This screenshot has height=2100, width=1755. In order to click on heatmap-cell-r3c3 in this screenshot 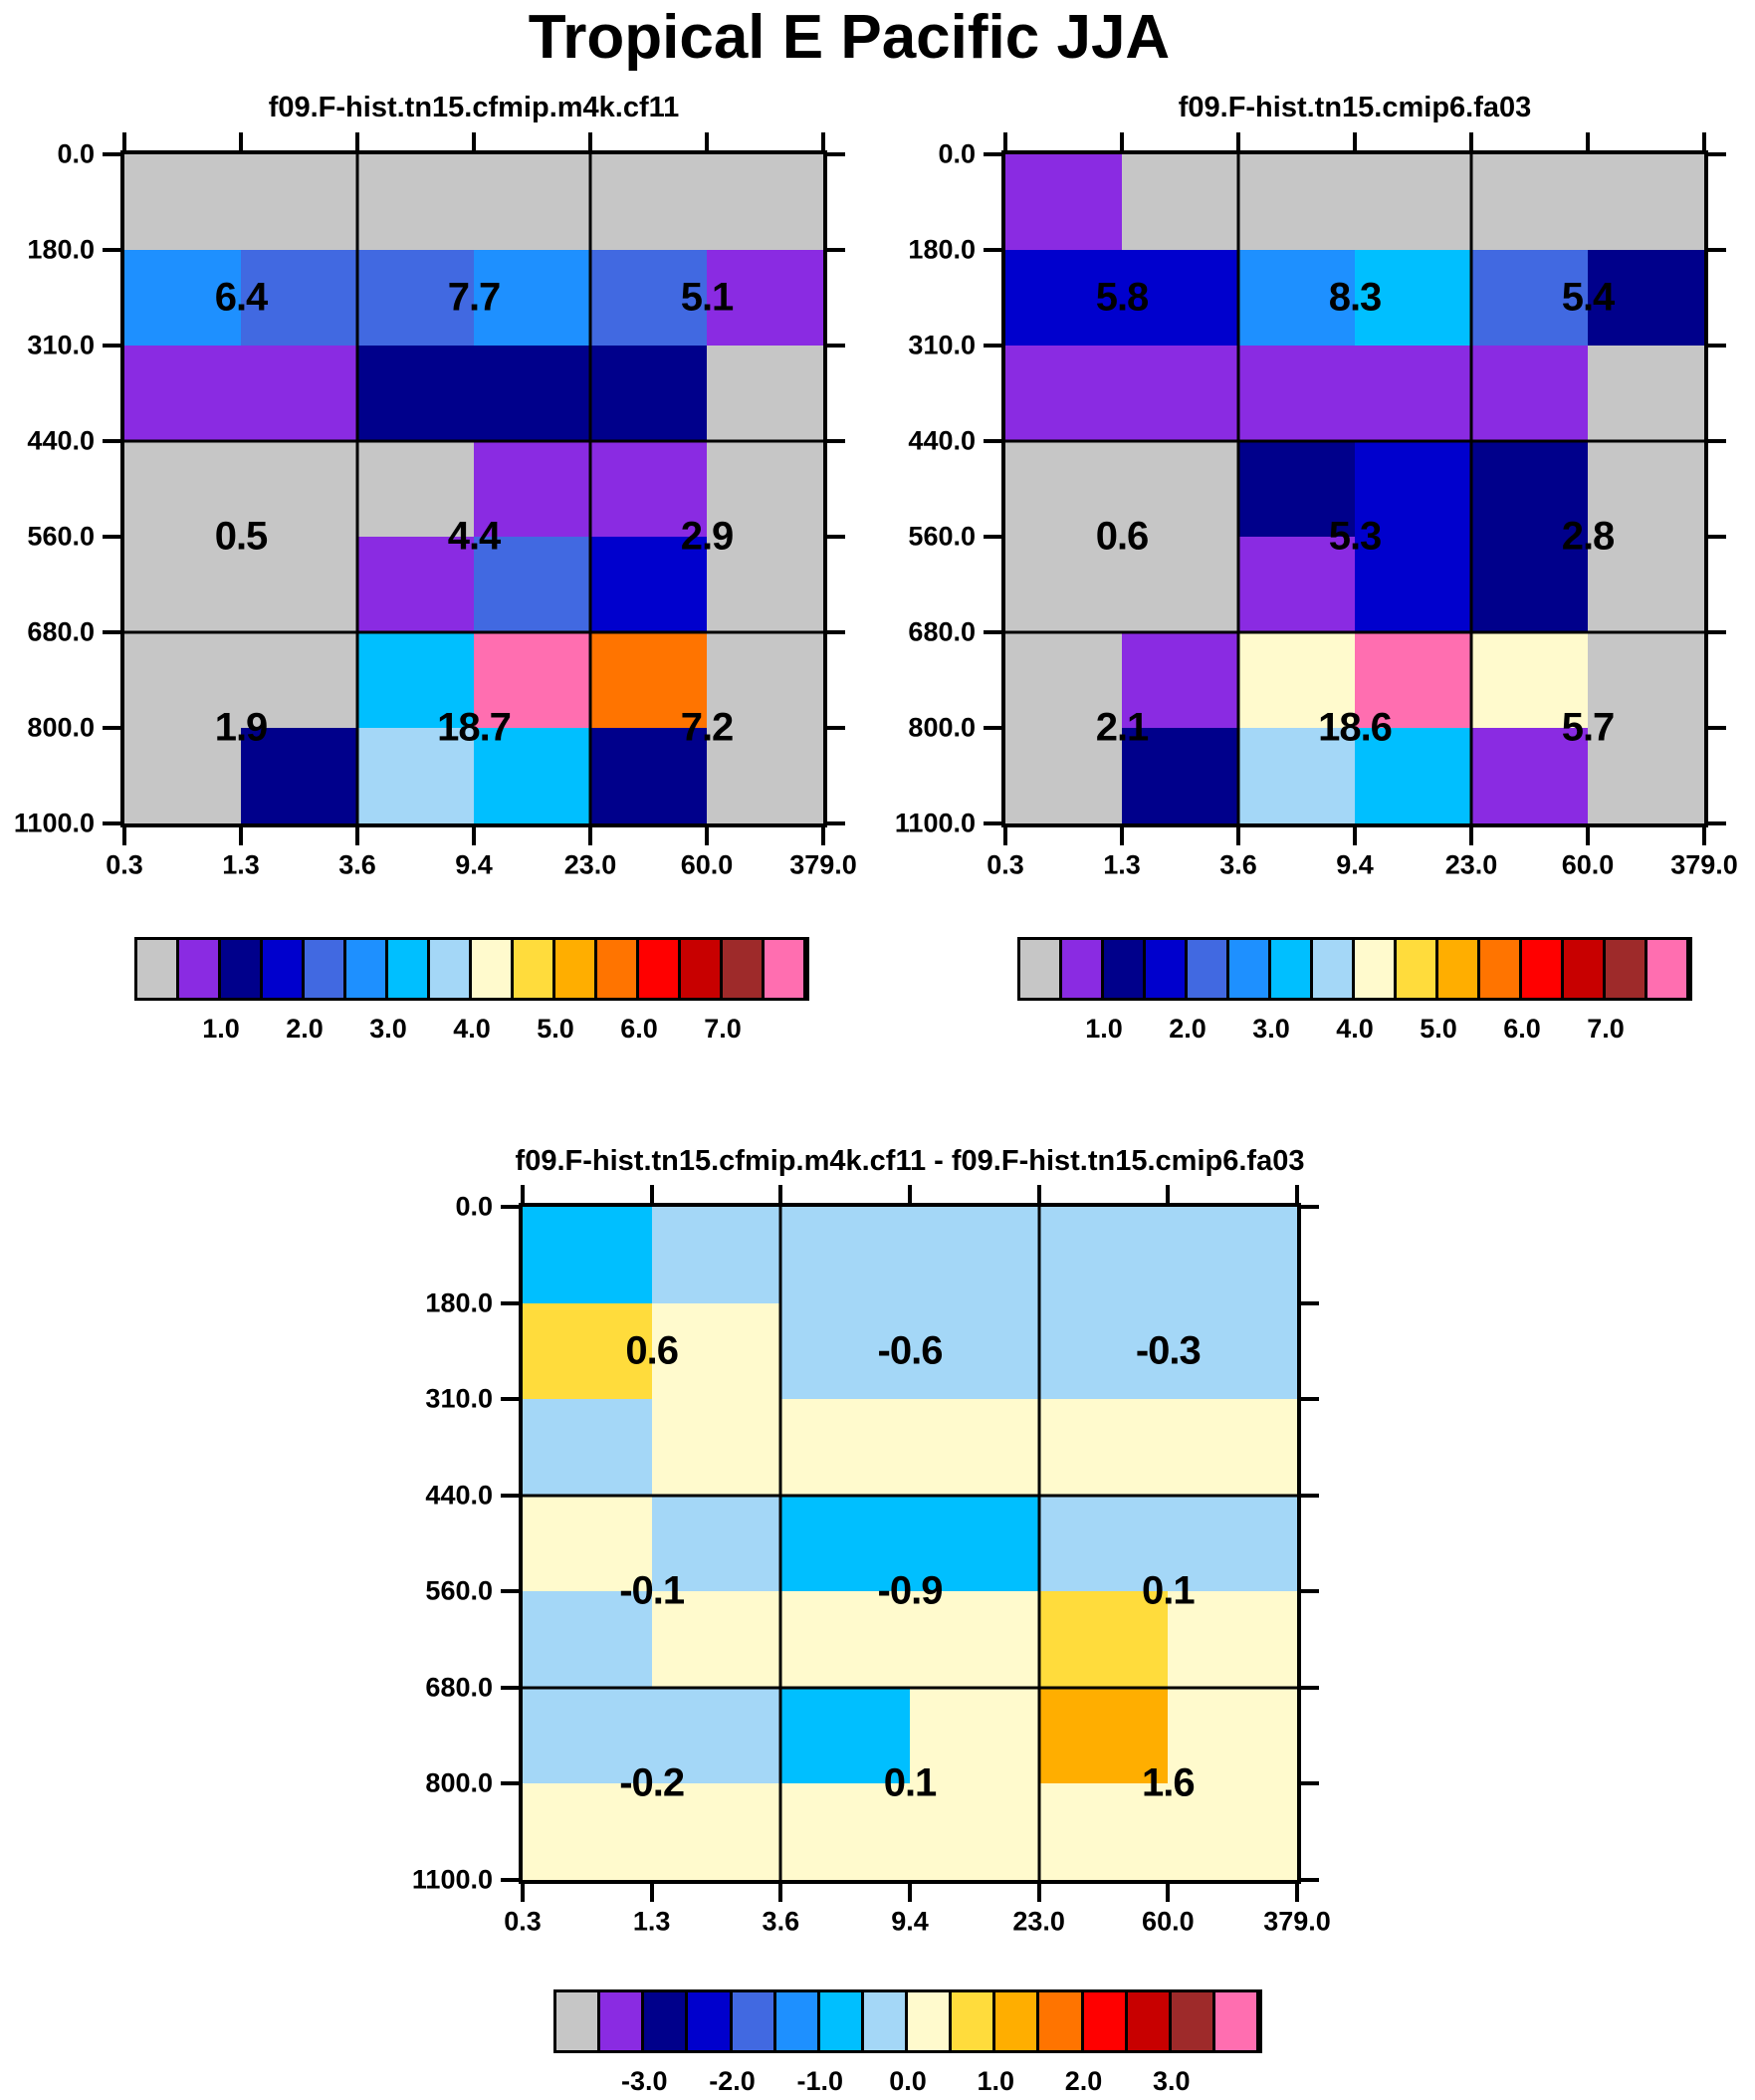, I will do `click(1413, 489)`.